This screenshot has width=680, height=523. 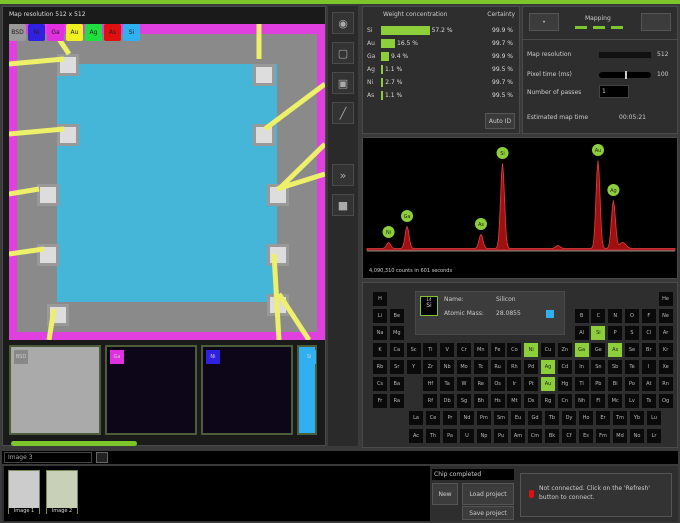 I want to click on square-tool-icon: ▢, so click(x=343, y=53).